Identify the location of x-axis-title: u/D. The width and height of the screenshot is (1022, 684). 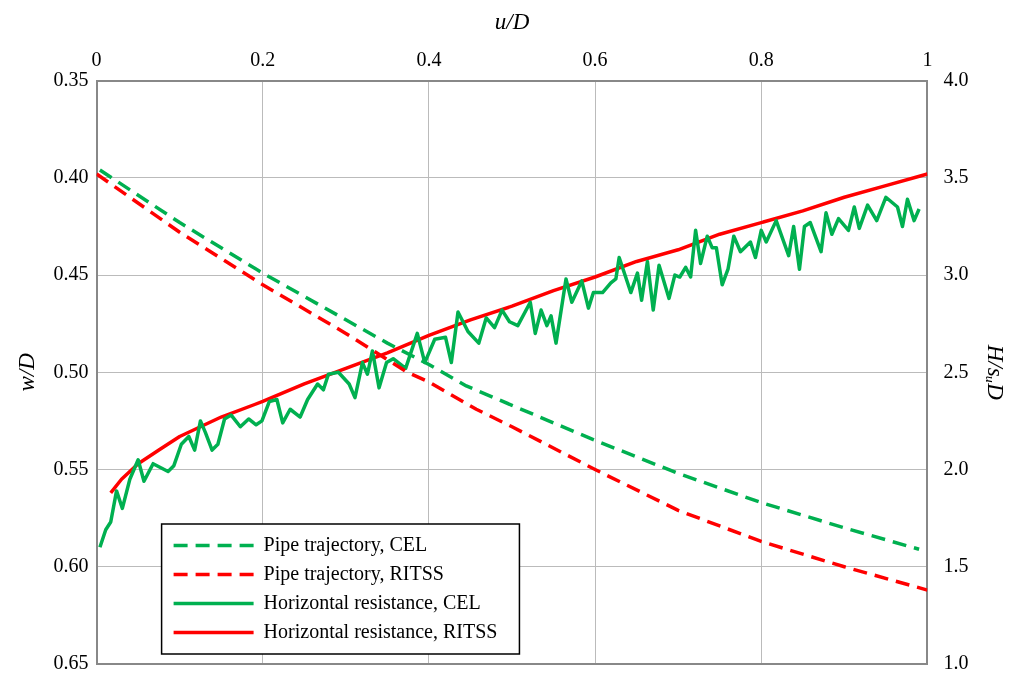
(512, 21).